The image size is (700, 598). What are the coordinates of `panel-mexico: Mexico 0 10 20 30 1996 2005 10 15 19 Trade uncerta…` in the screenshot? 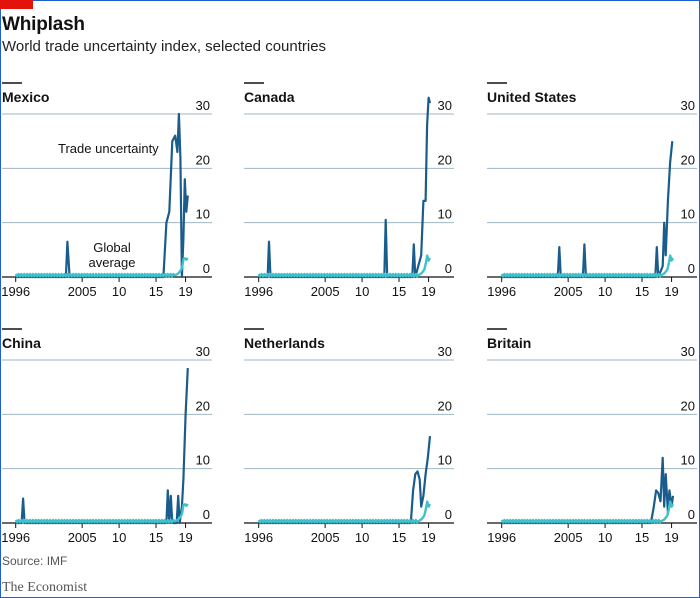 It's located at (106, 190).